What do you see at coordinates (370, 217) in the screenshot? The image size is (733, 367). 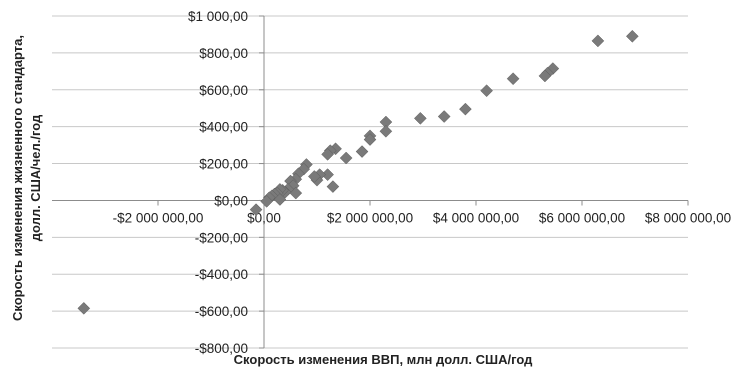 I see `x-tick-label: $2 000 000,00` at bounding box center [370, 217].